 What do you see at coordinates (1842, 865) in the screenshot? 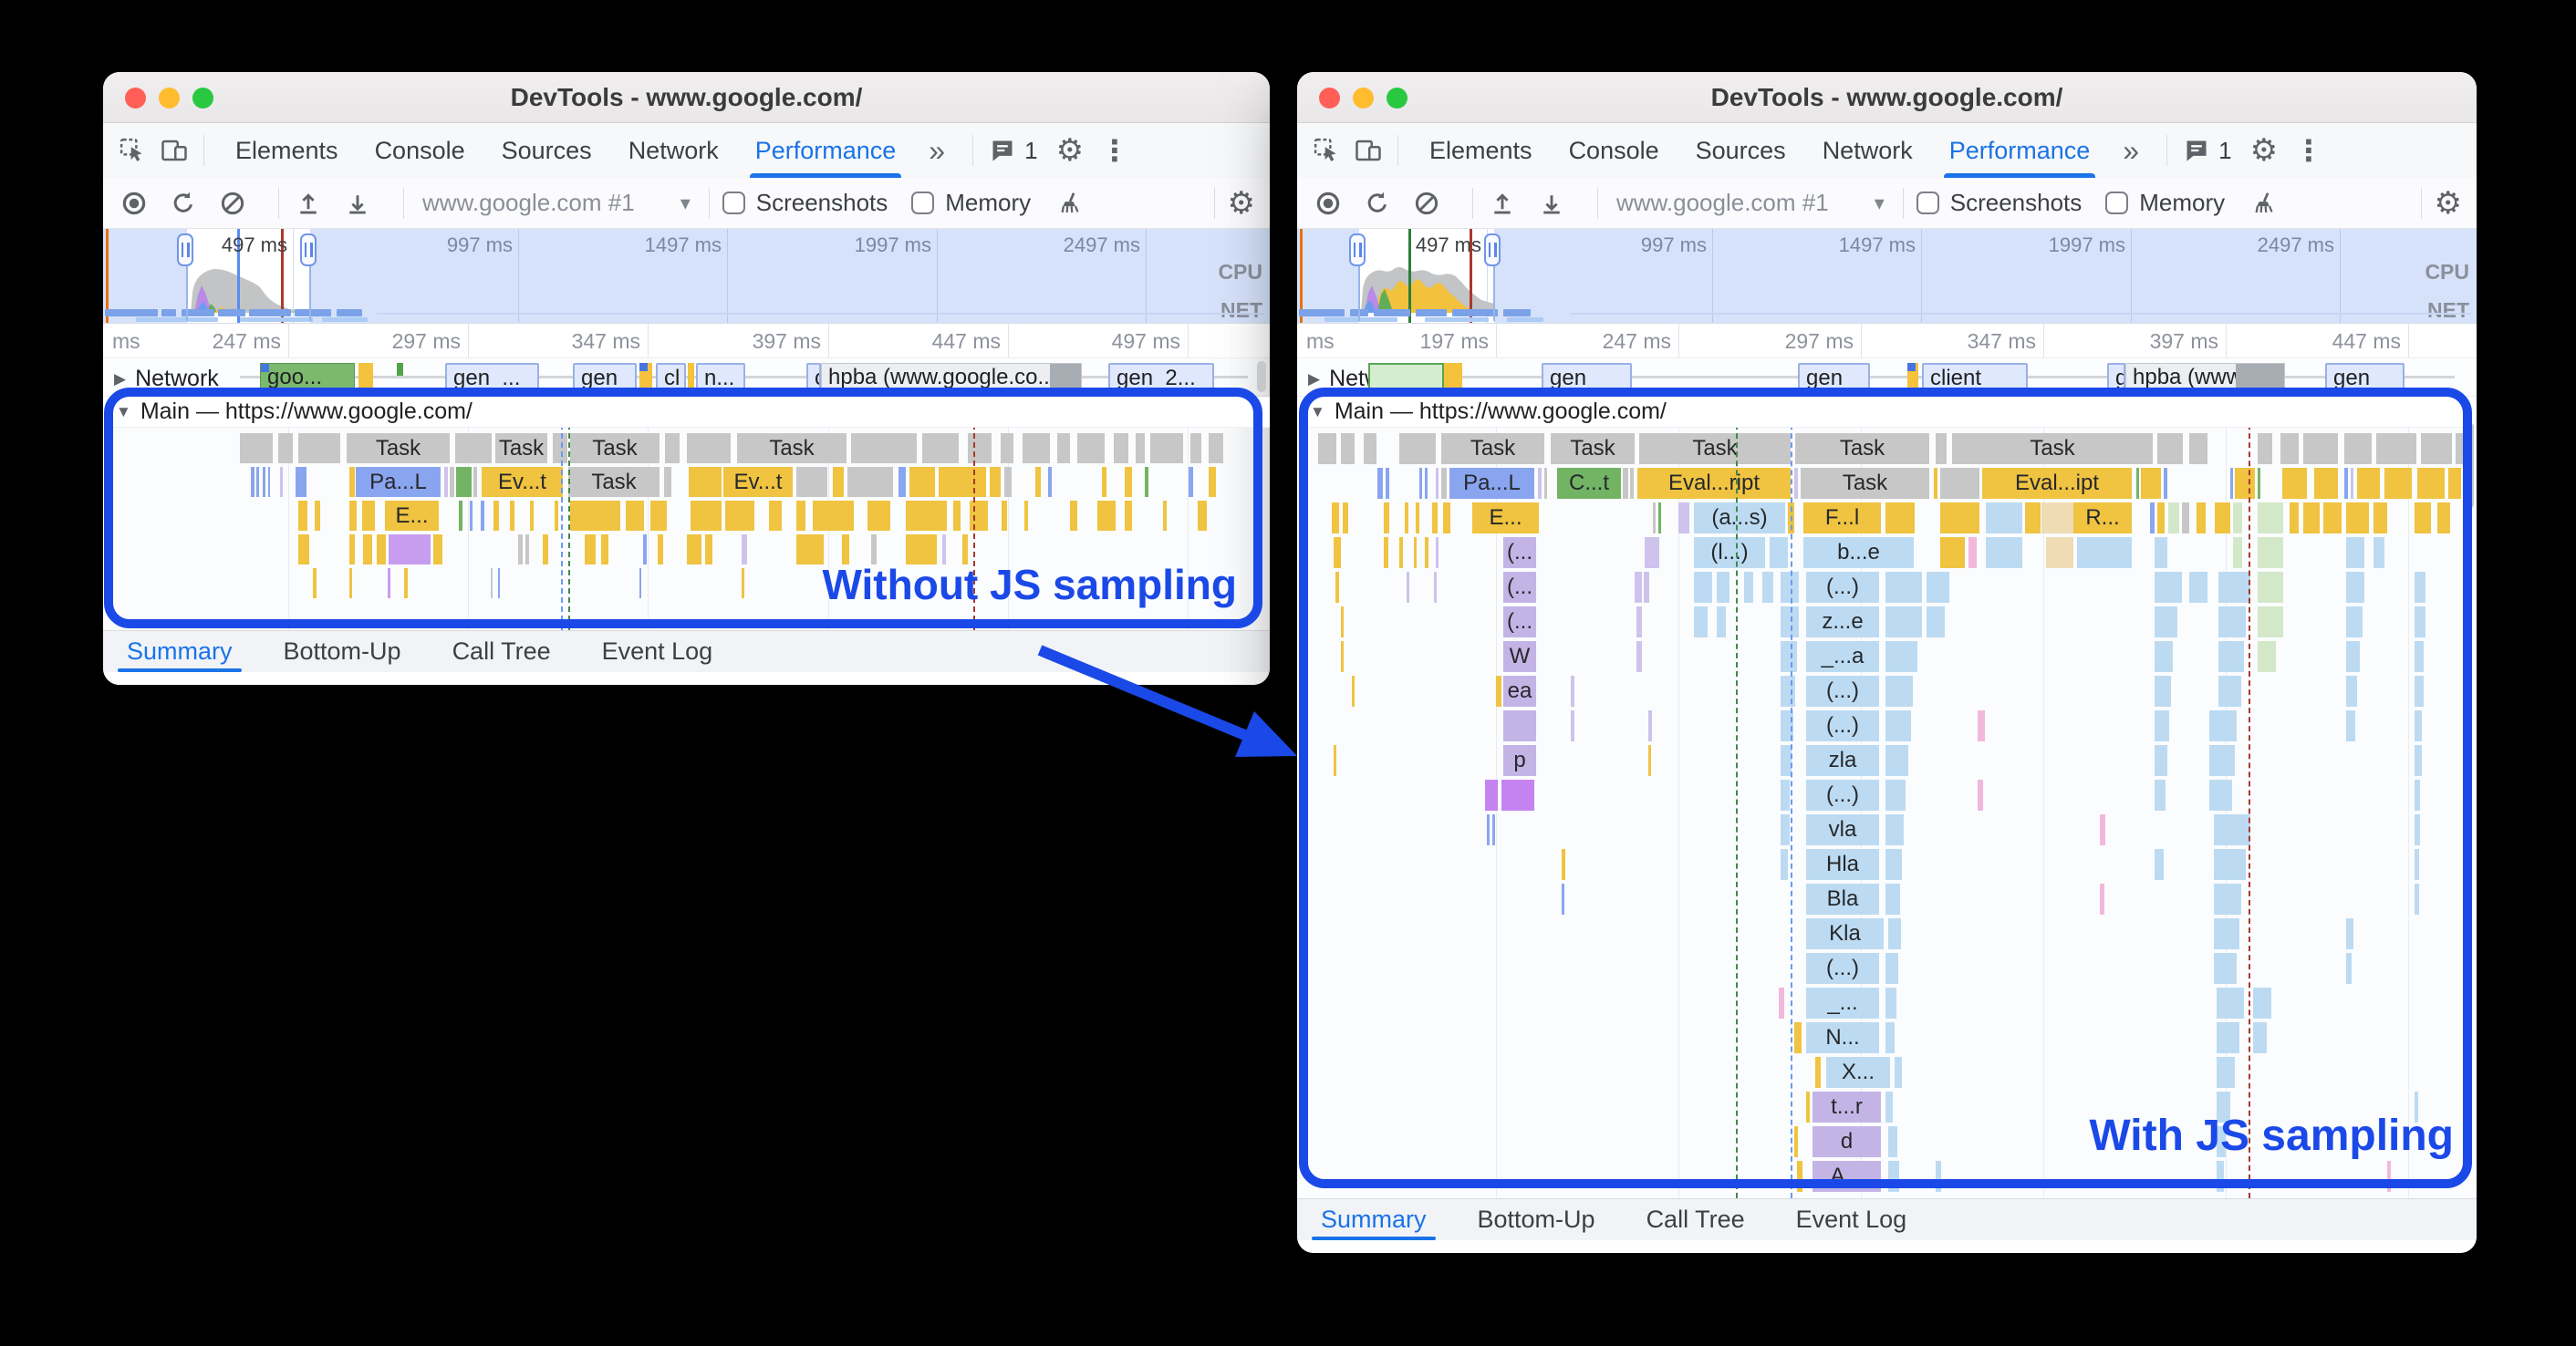
I see `flame-bar: Hla` at bounding box center [1842, 865].